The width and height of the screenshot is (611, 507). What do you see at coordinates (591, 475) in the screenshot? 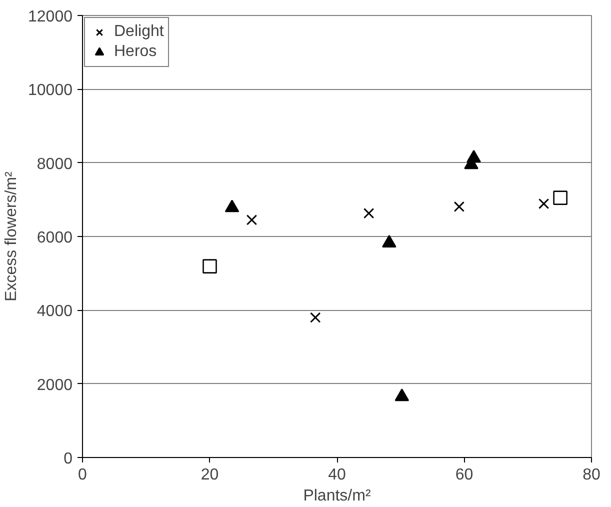
I see `x-tick-label: 80` at bounding box center [591, 475].